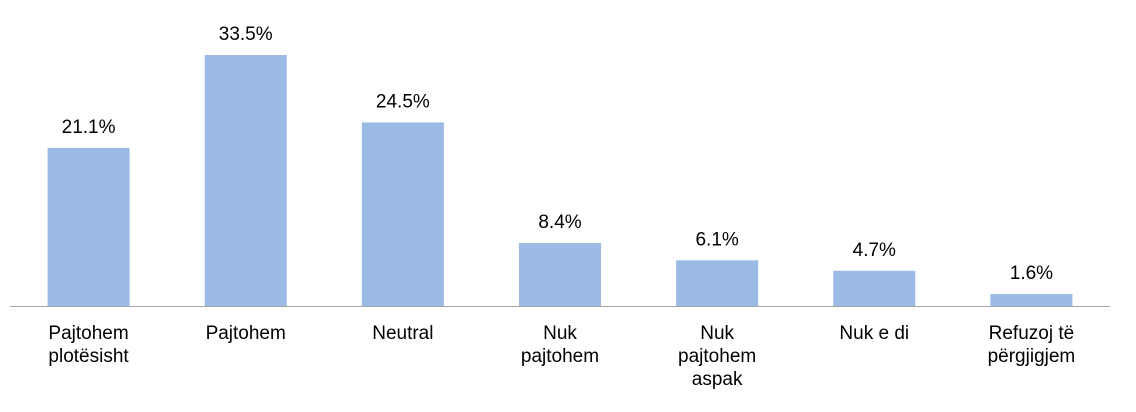 This screenshot has width=1136, height=412. What do you see at coordinates (874, 250) in the screenshot?
I see `value-label: 4.7%` at bounding box center [874, 250].